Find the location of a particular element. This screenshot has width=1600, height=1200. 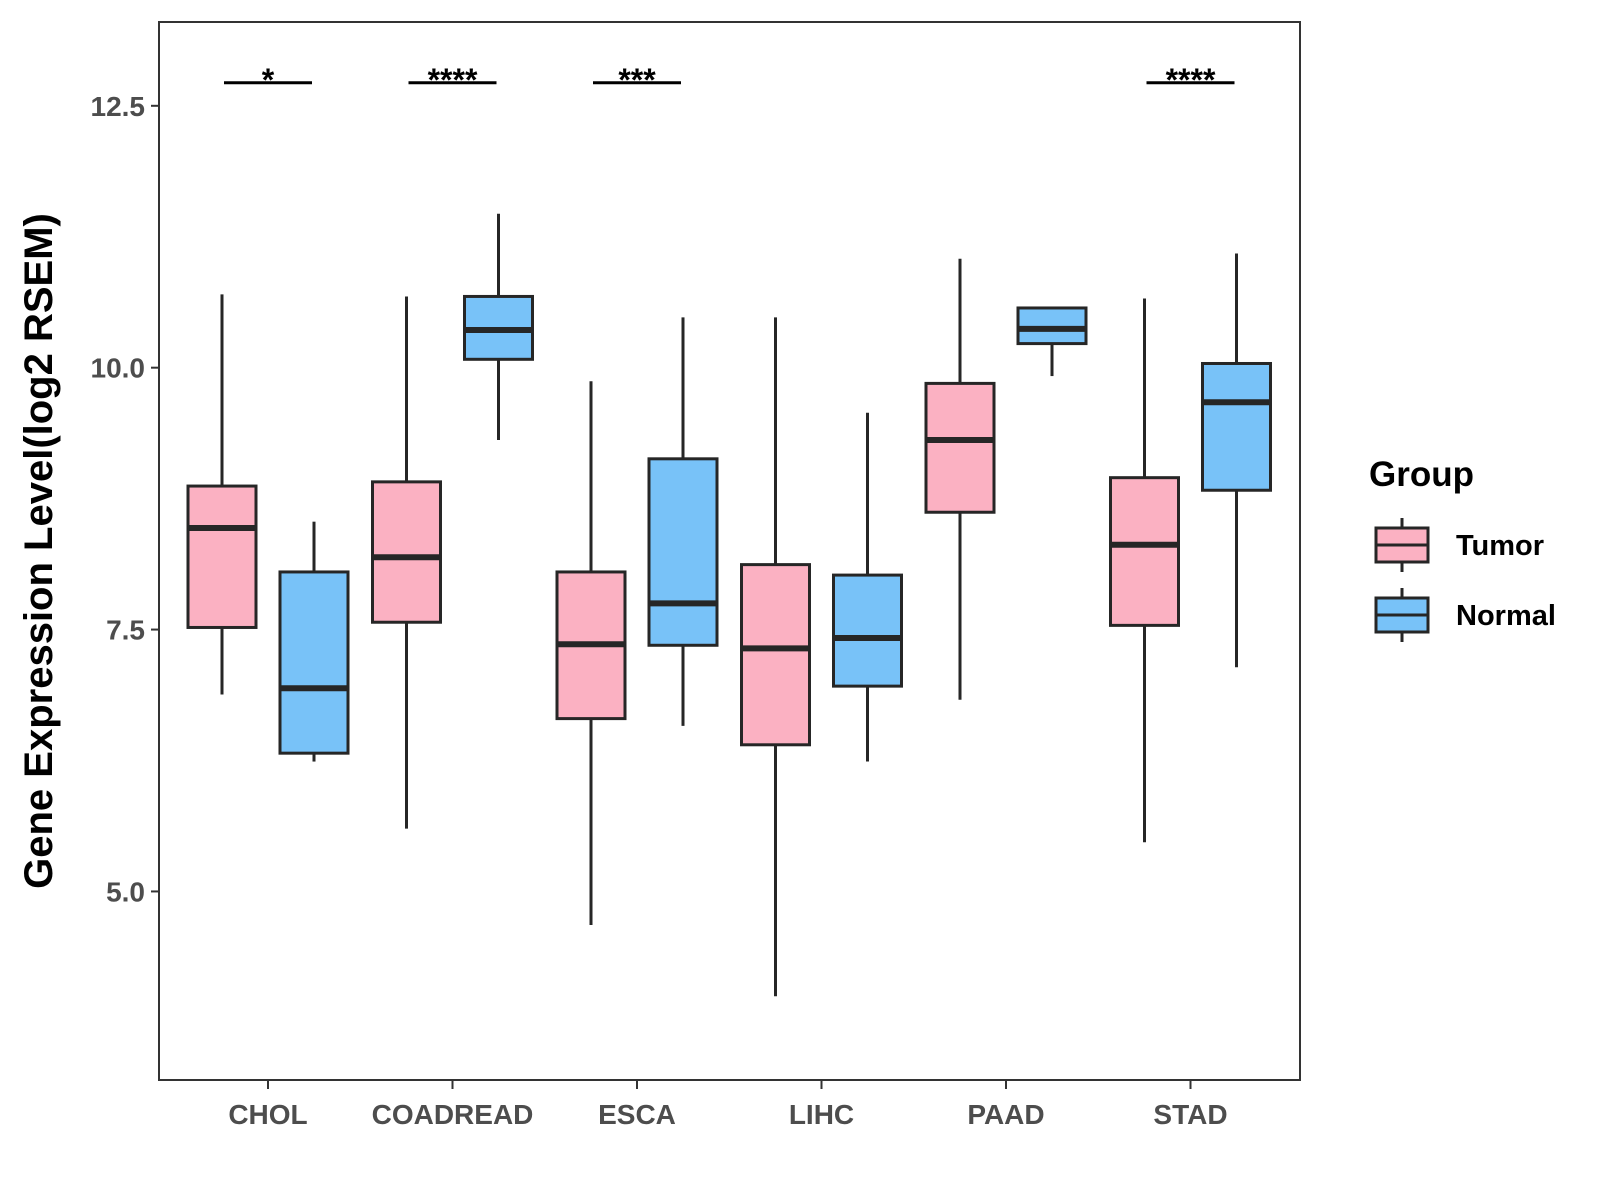

box-normal-paad is located at coordinates (1052, 341).